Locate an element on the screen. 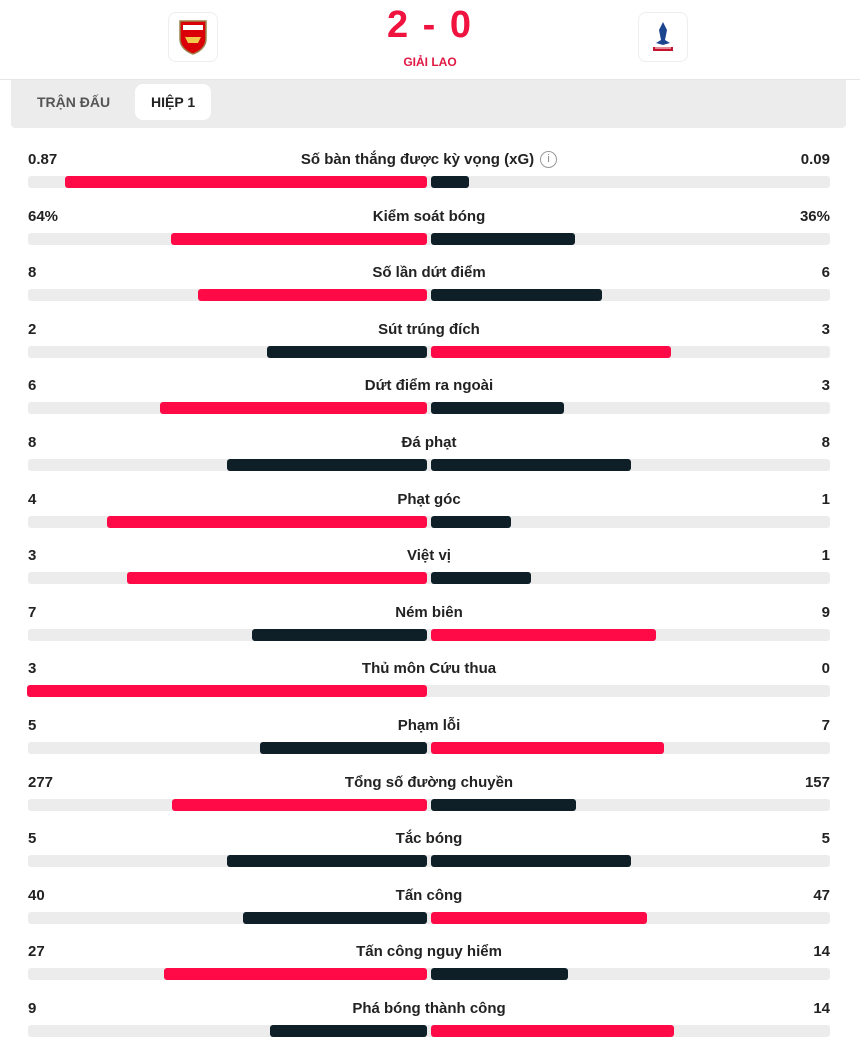 This screenshot has width=860, height=1061. score: 2 - 0 is located at coordinates (430, 25).